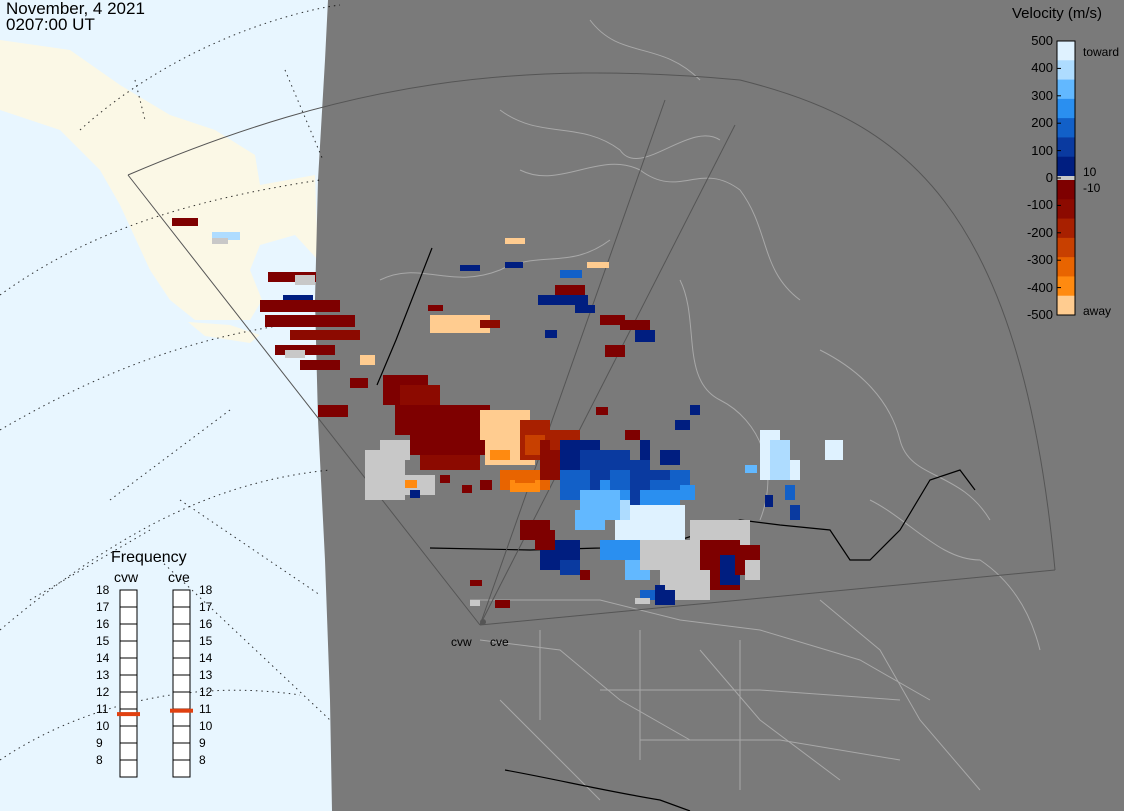 This screenshot has width=1124, height=811. What do you see at coordinates (102, 709) in the screenshot?
I see `frequency-label-west: 11` at bounding box center [102, 709].